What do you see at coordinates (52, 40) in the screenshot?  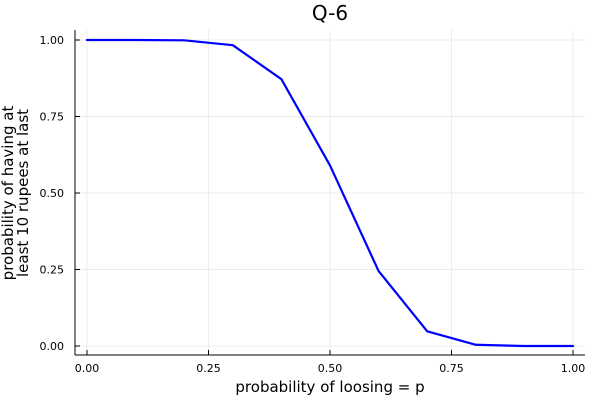 I see `y-tick-label-4: 1.00` at bounding box center [52, 40].